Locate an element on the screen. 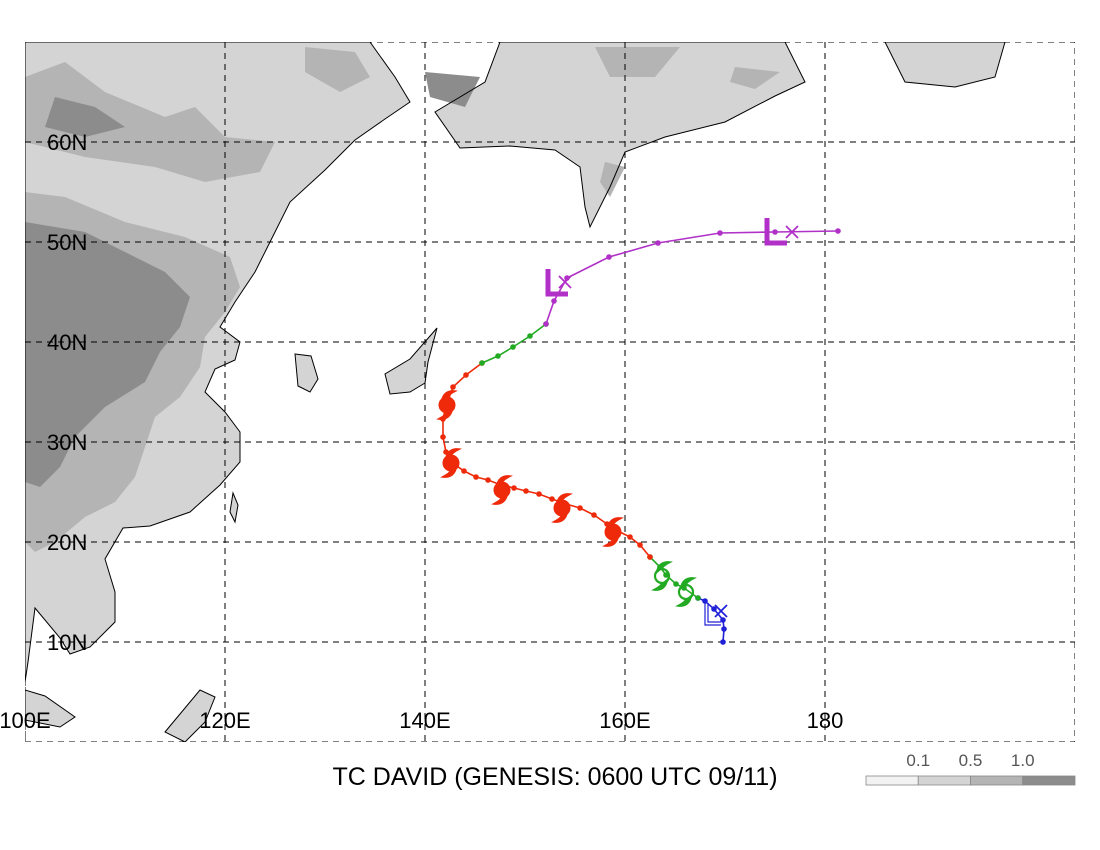 Image resolution: width=1100 pixels, height=850 pixels. lon-tick-label: 100E is located at coordinates (25, 720).